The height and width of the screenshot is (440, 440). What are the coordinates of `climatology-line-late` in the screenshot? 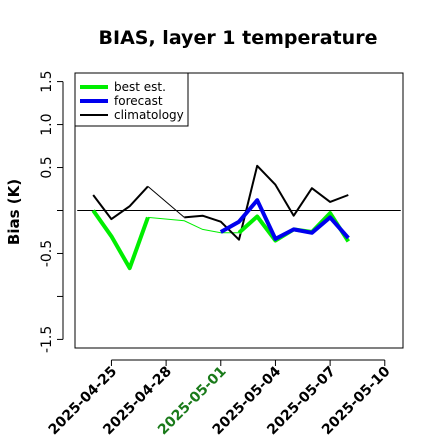 It's located at (266, 202).